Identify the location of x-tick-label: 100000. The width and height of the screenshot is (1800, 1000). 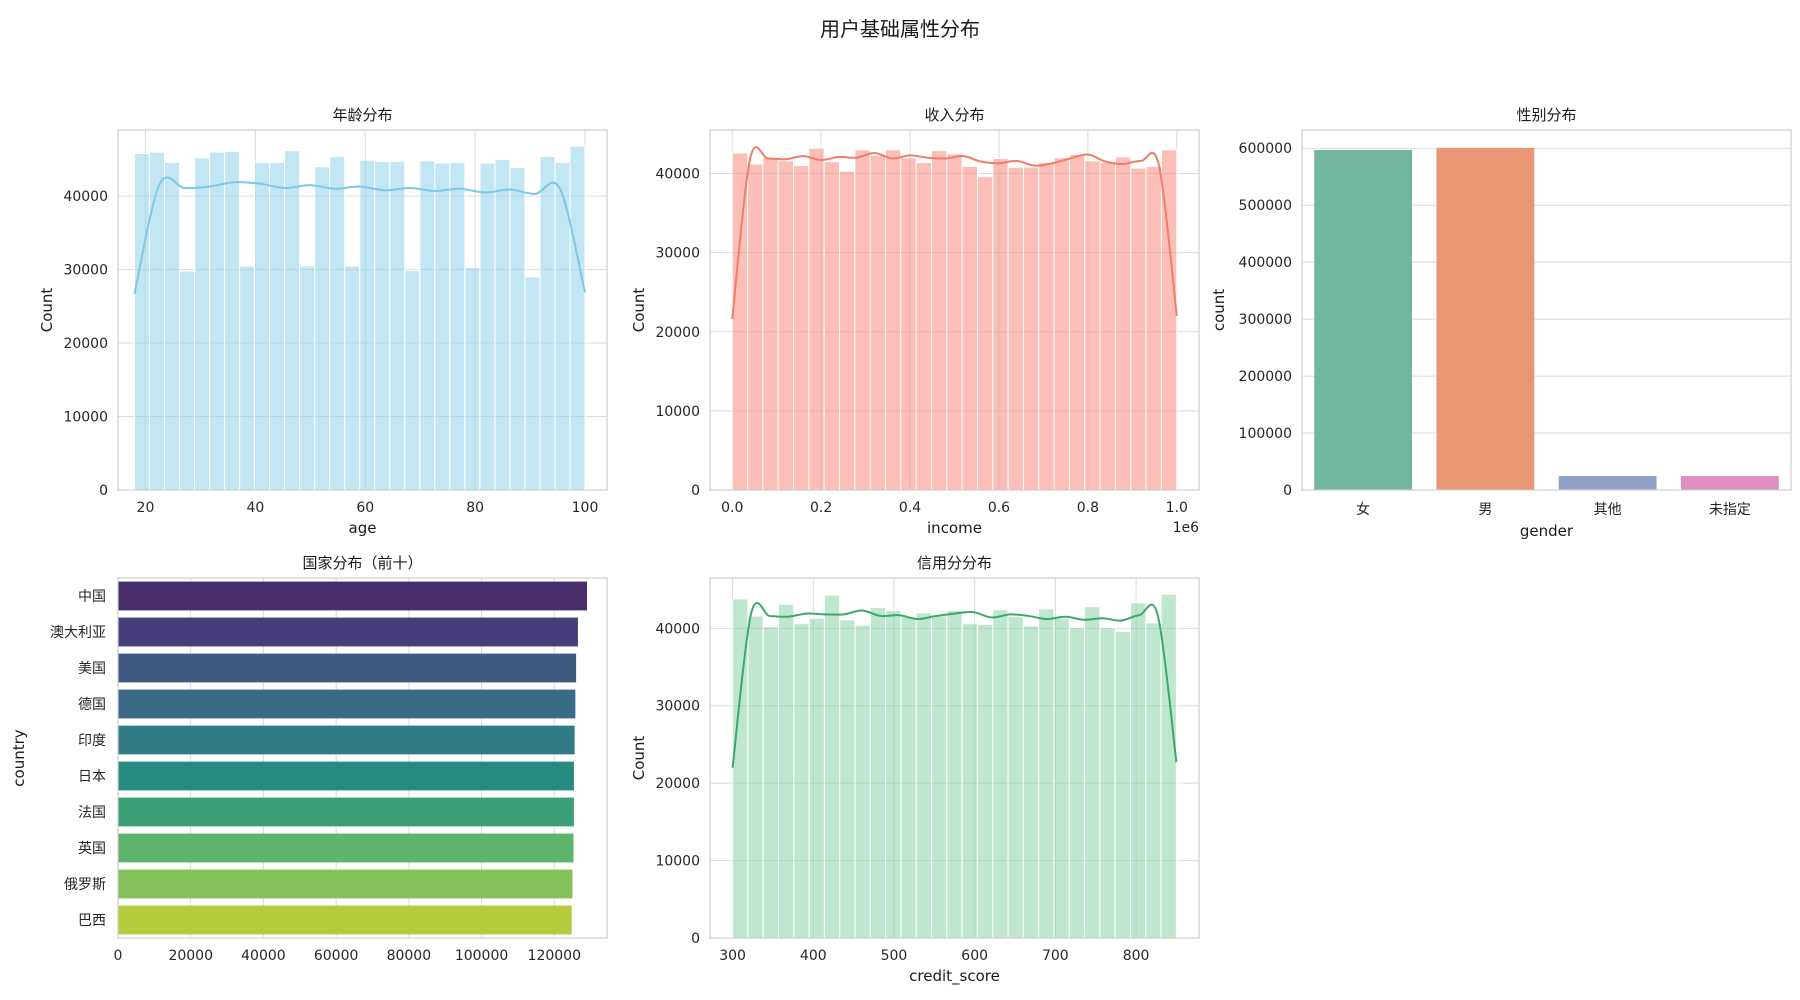
(481, 956).